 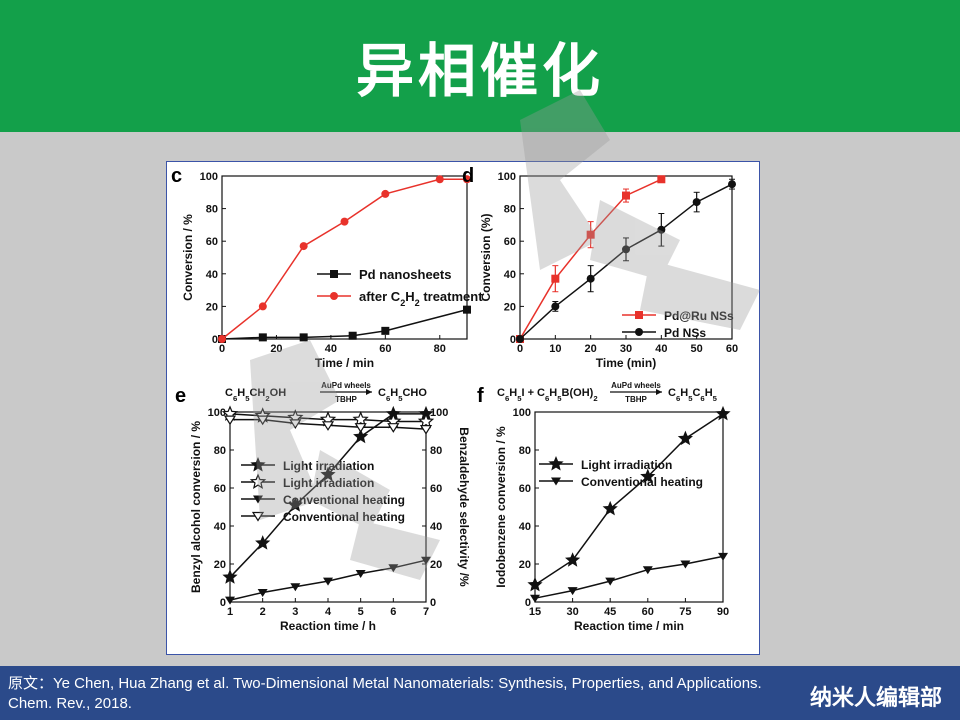 I want to click on x-tick-label: 75, so click(x=685, y=612).